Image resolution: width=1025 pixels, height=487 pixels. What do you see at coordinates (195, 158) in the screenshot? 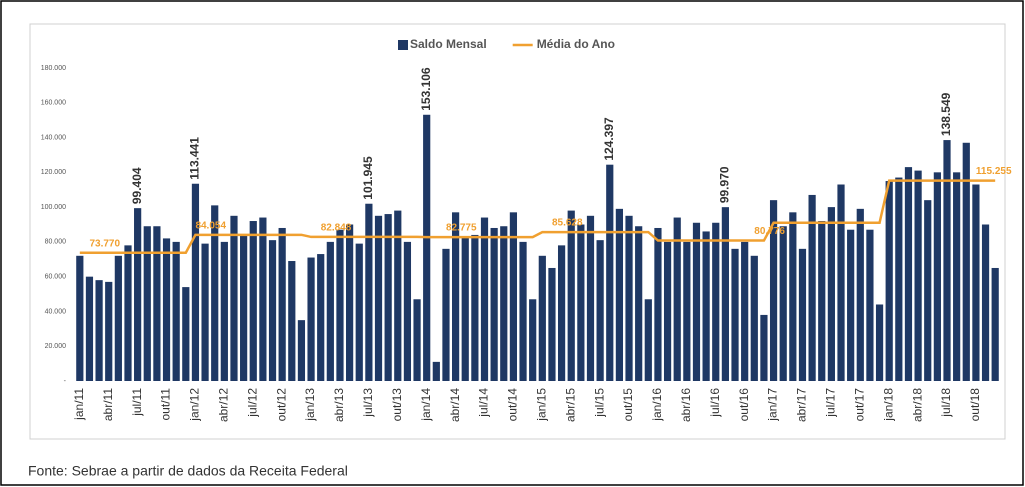
I see `data-label: 113.441` at bounding box center [195, 158].